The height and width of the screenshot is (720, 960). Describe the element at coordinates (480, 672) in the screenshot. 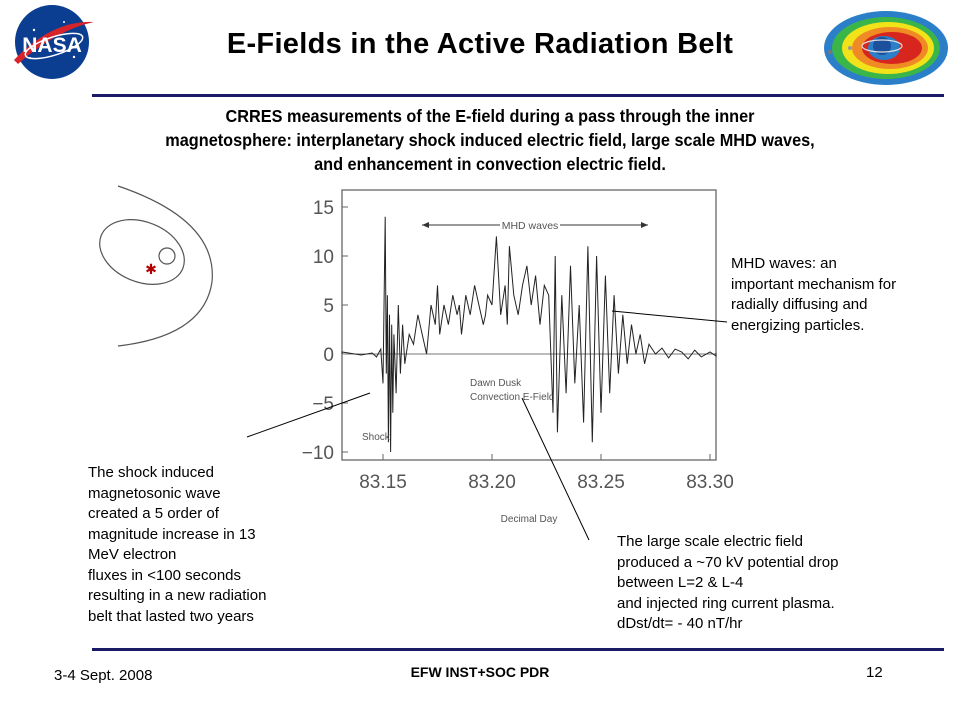

I see `footer-title: EFW INST+SOC PDR` at that location.